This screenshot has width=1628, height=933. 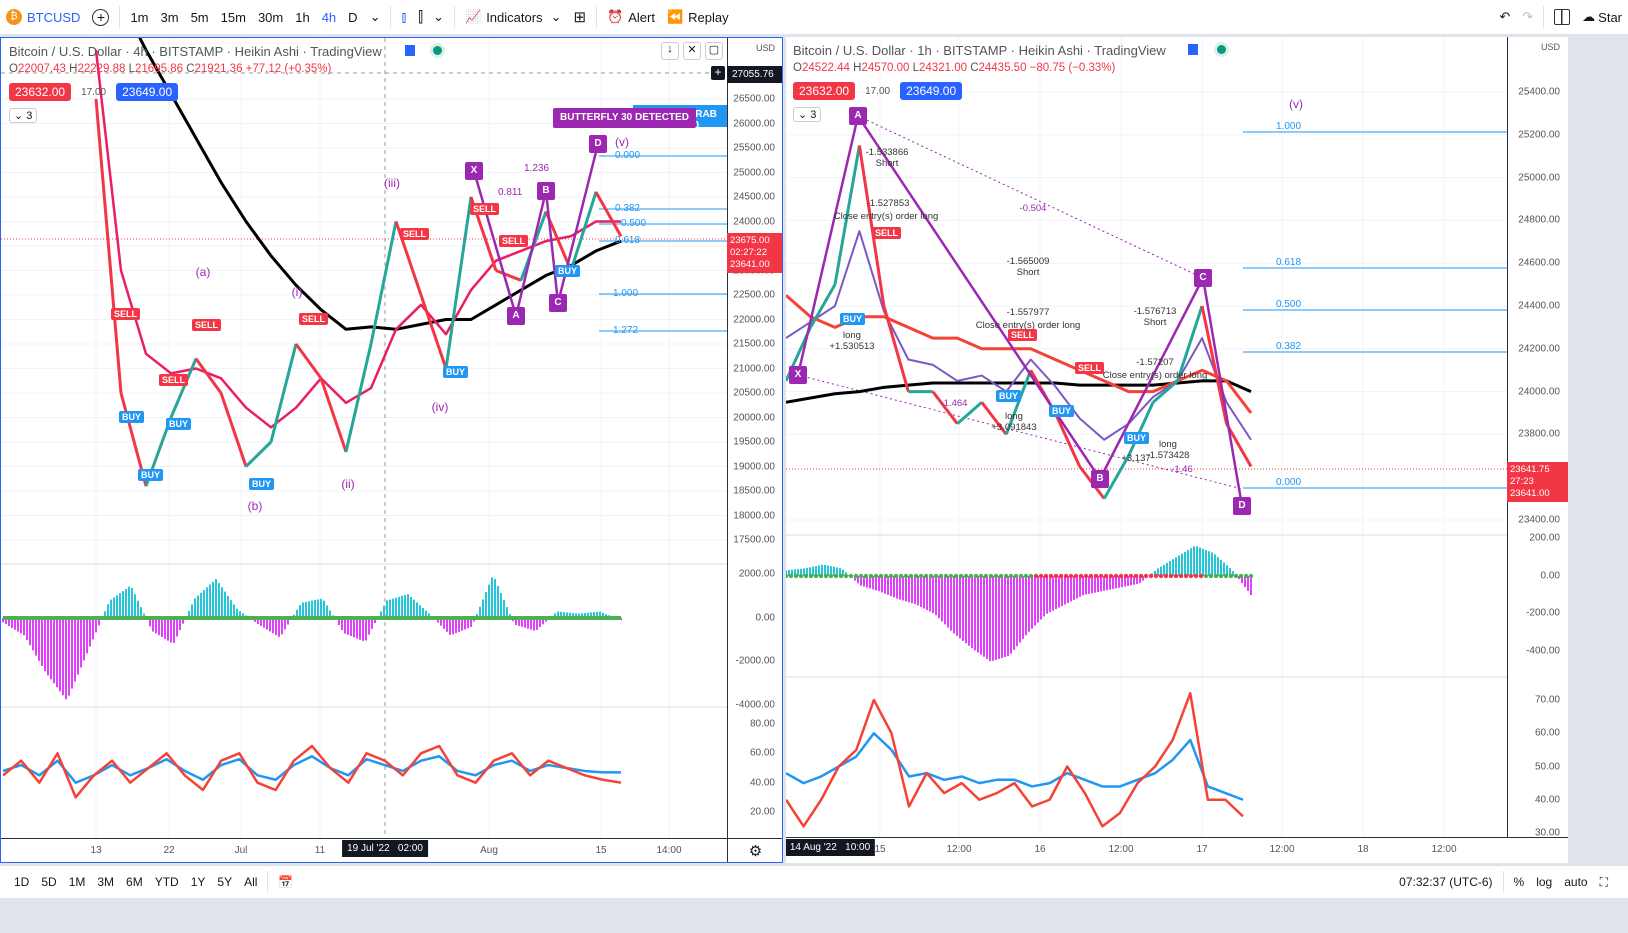 I want to click on fullscreen-icon: ▢, so click(x=714, y=51).